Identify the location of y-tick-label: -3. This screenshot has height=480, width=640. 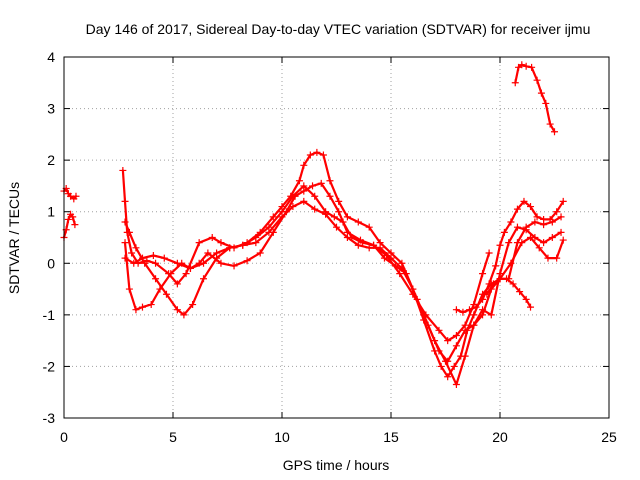
(49, 418).